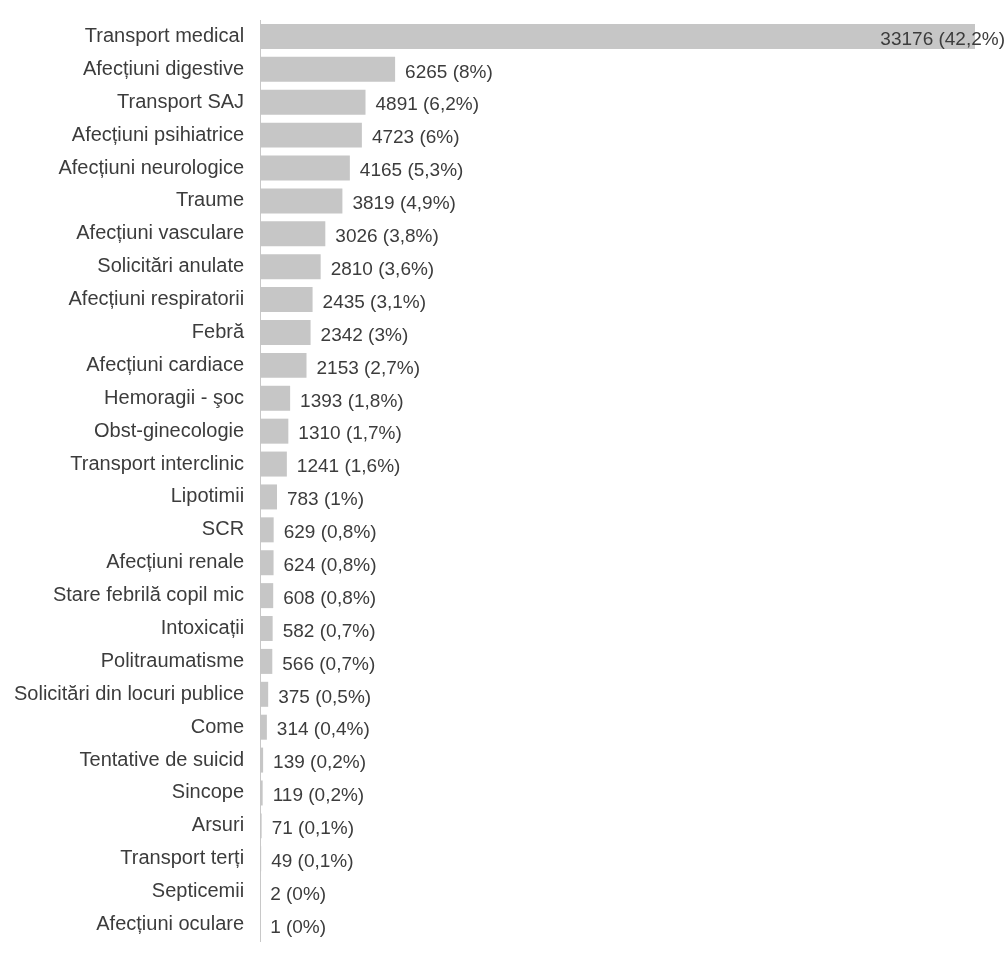  Describe the element at coordinates (171, 265) in the screenshot. I see `y-tick-label: Solicitări anulate` at that location.